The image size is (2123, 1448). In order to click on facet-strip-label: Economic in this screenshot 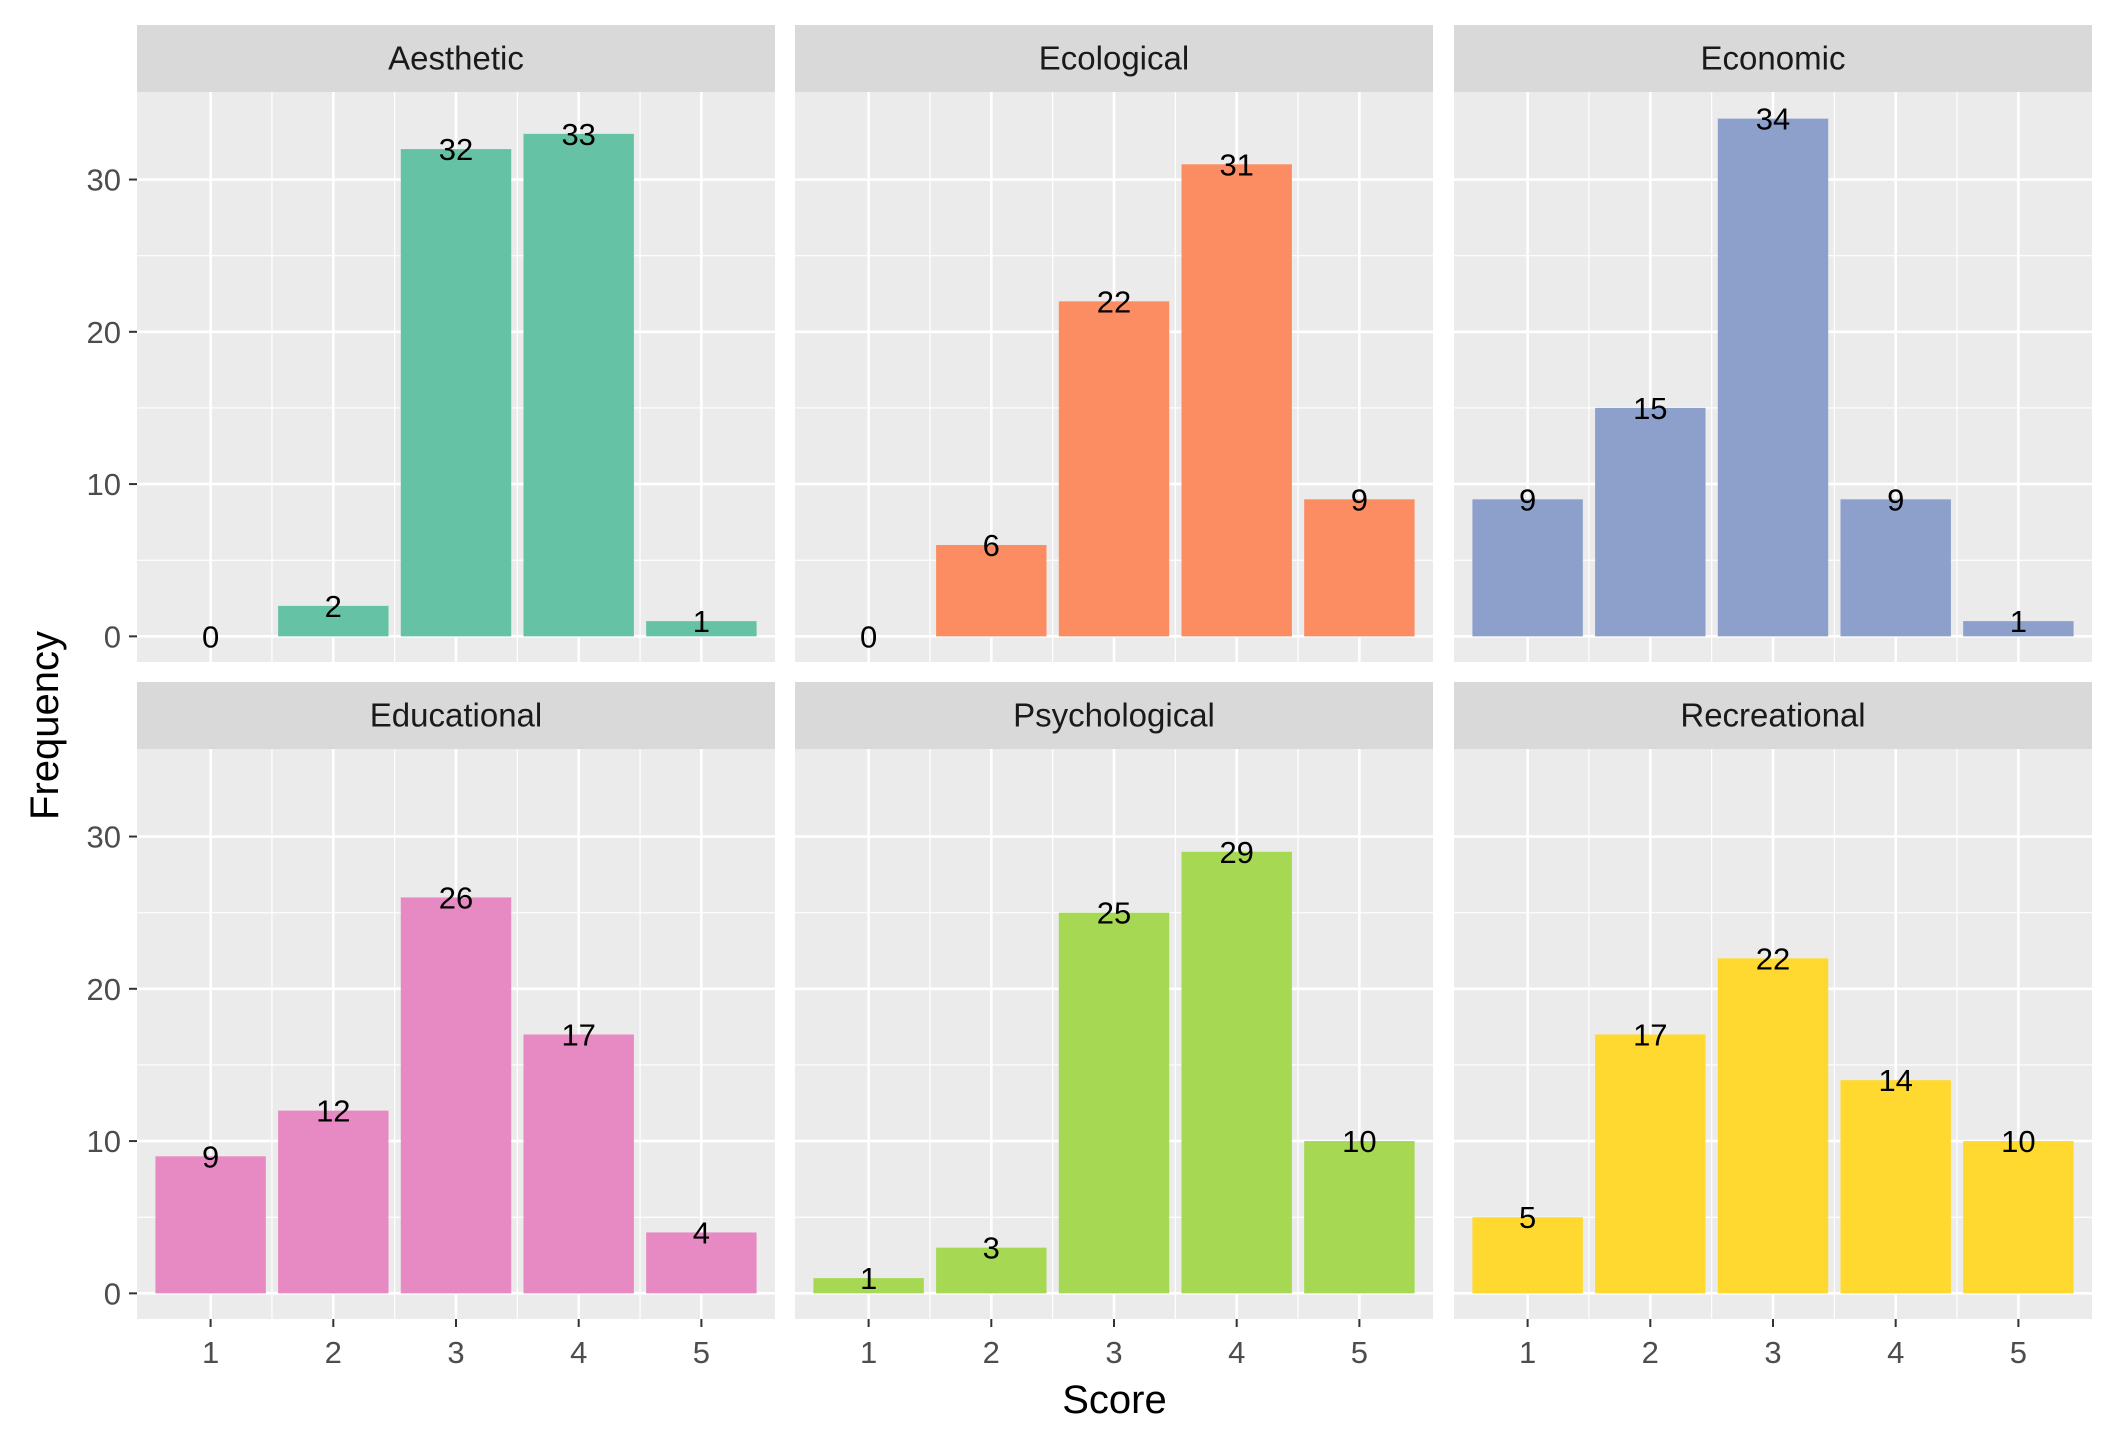, I will do `click(1773, 58)`.